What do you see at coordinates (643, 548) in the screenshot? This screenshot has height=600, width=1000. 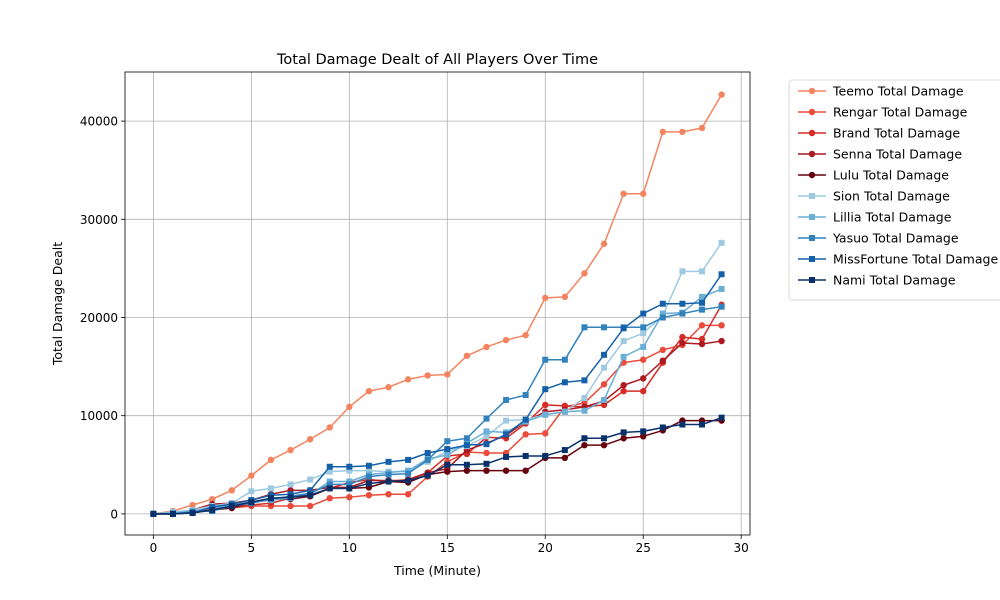 I see `x-tick-label: 25` at bounding box center [643, 548].